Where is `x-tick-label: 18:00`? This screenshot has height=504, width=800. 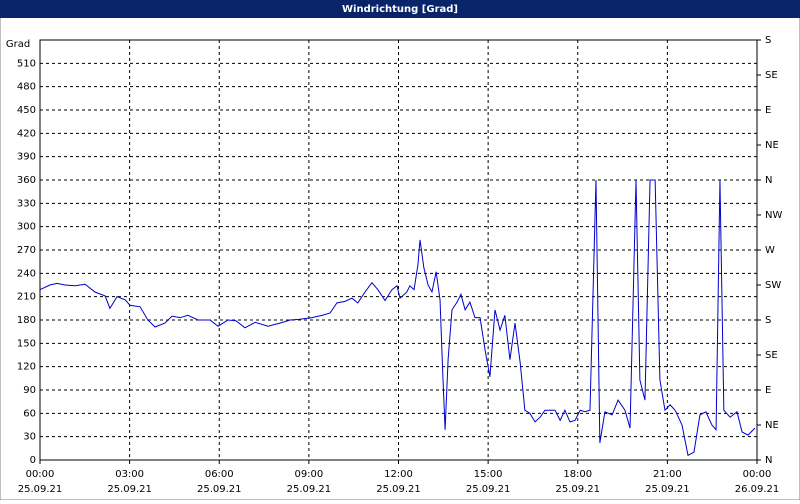 x-tick-label: 18:00 is located at coordinates (577, 474).